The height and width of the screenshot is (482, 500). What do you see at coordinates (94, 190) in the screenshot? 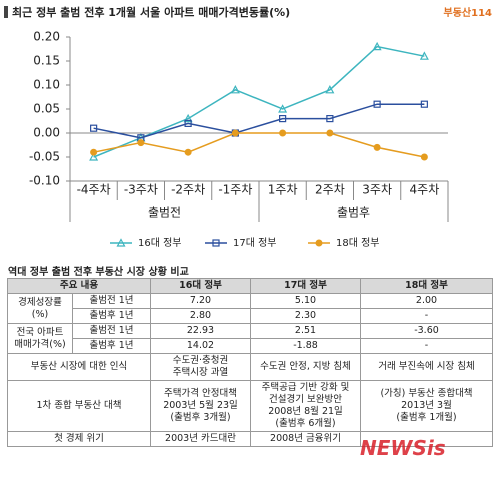
I see `x-tick-label: -4주차` at bounding box center [94, 190].